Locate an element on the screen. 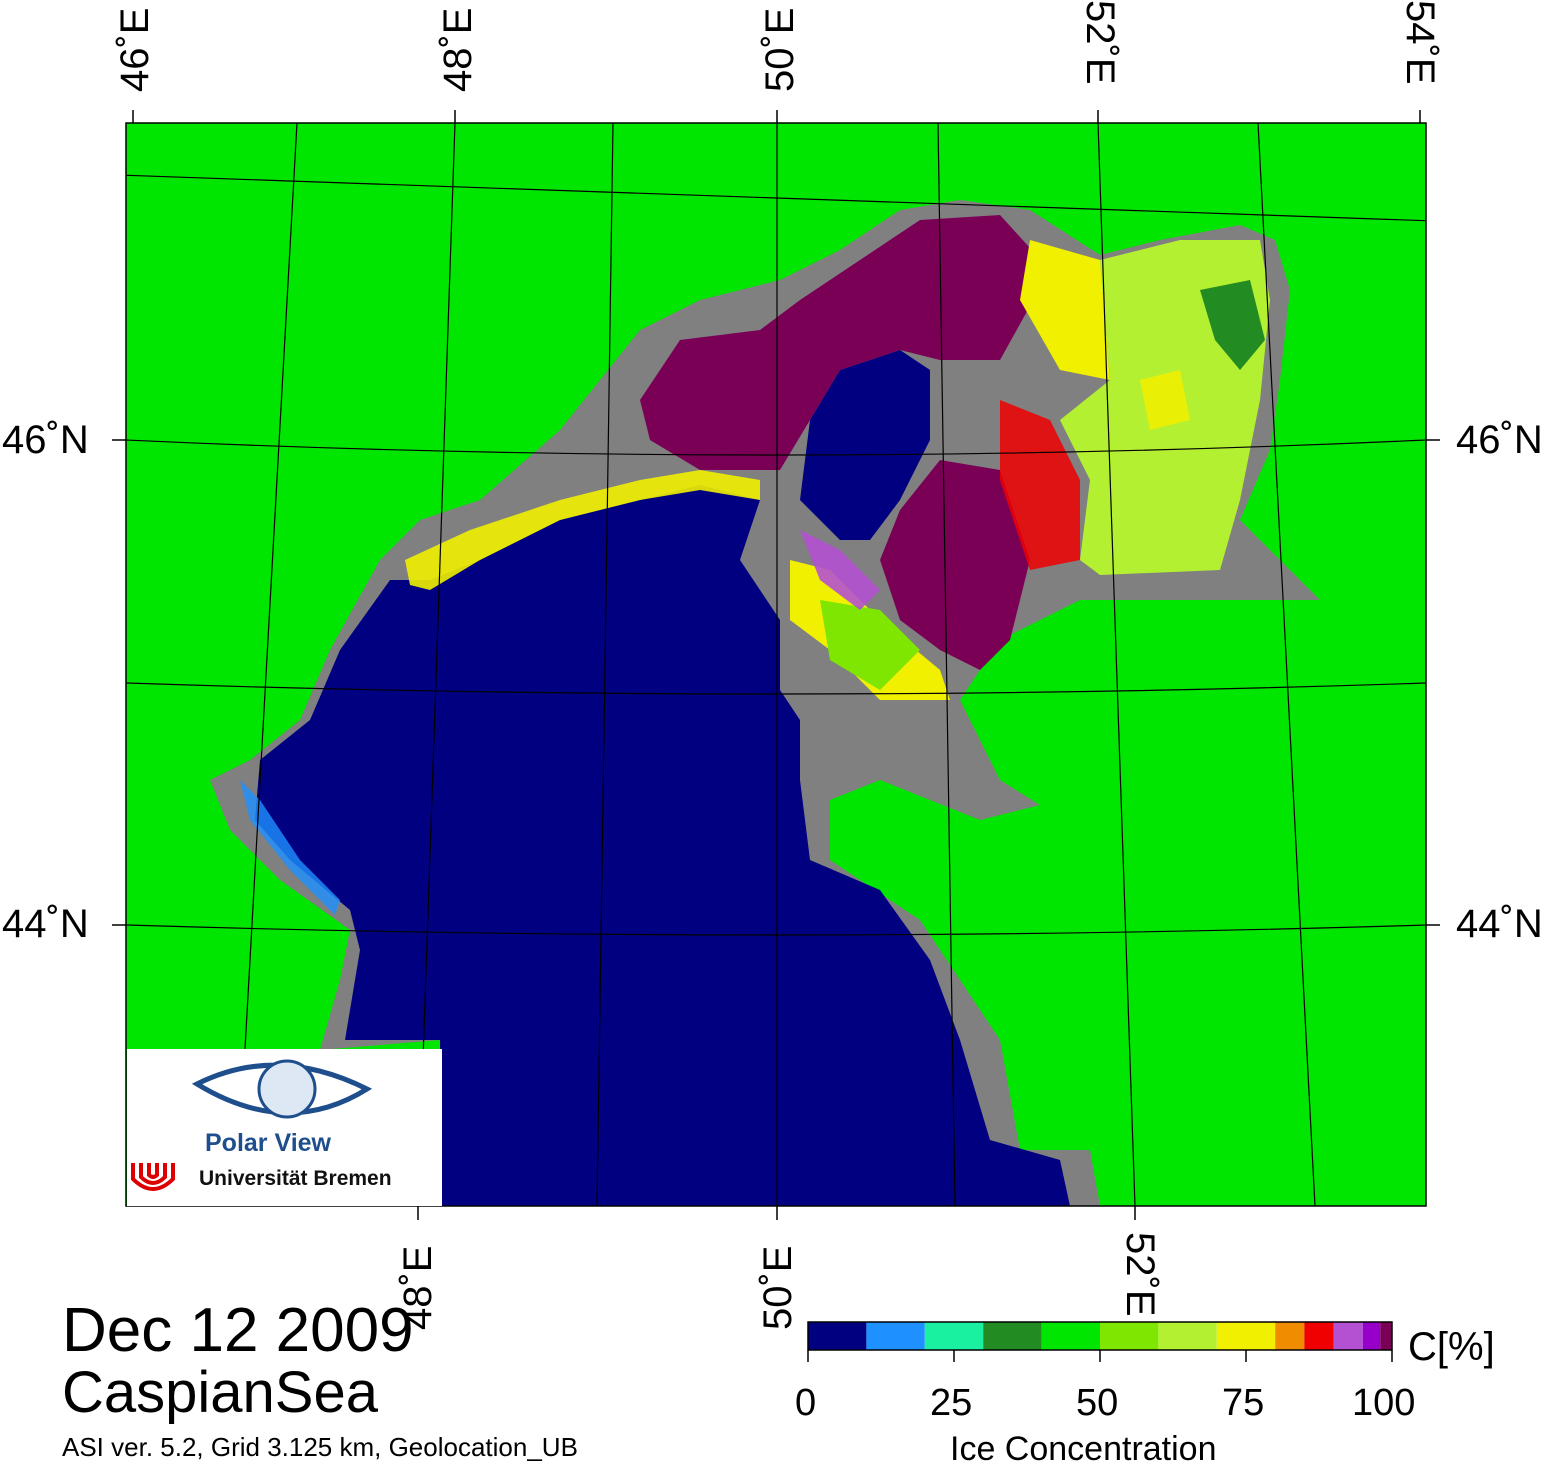 This screenshot has width=1552, height=1469. lat-label-right-46: 46˚N is located at coordinates (1499, 440).